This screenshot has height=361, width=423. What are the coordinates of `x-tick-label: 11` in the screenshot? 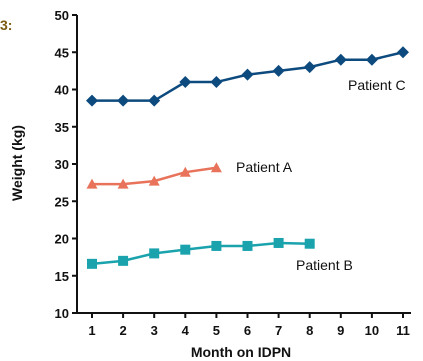 It's located at (403, 330).